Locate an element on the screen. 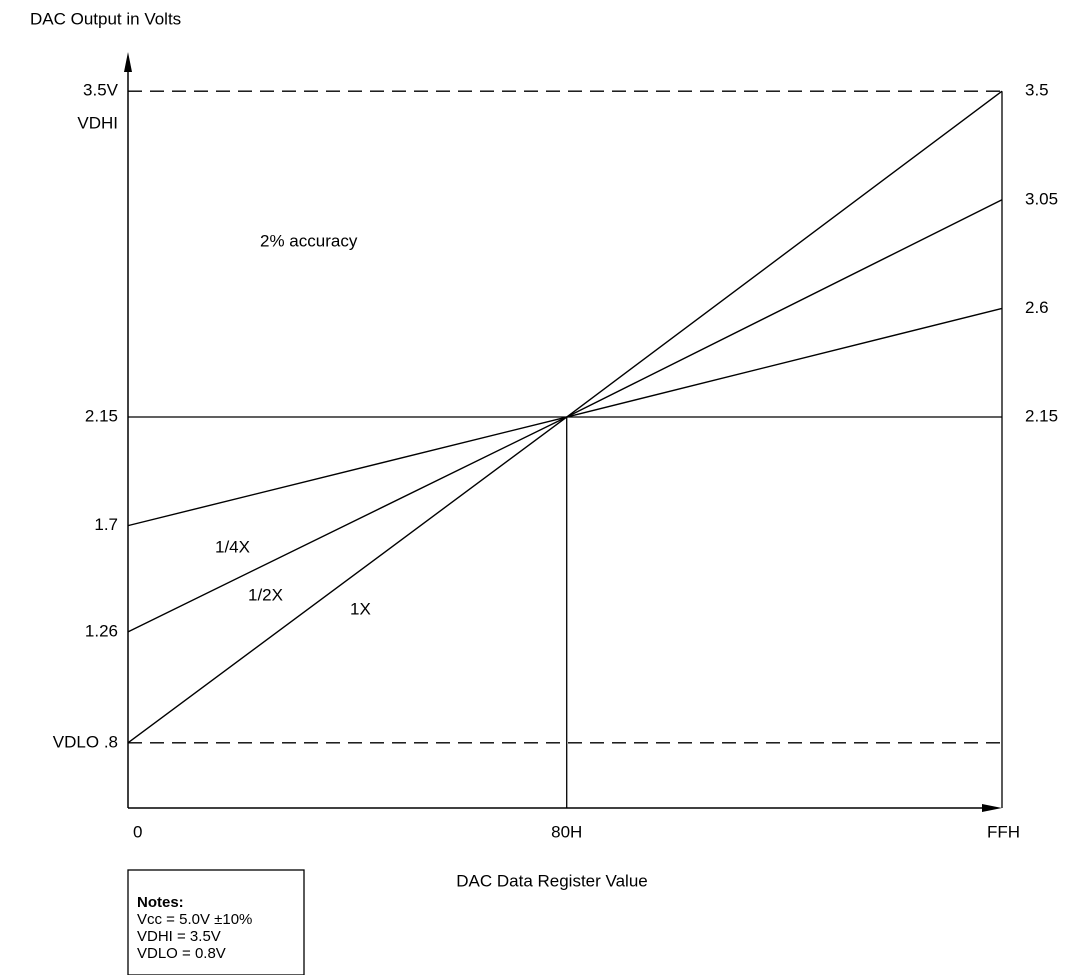  notes-frame is located at coordinates (216, 922).